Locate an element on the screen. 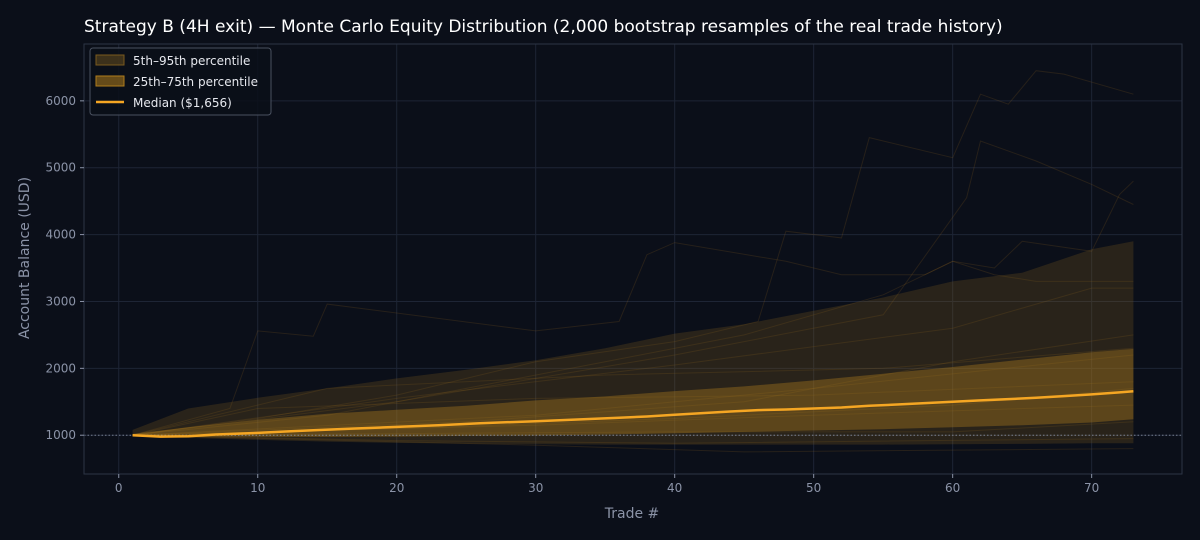  legend-label-25-75: 25th–75th percentile is located at coordinates (195, 82).